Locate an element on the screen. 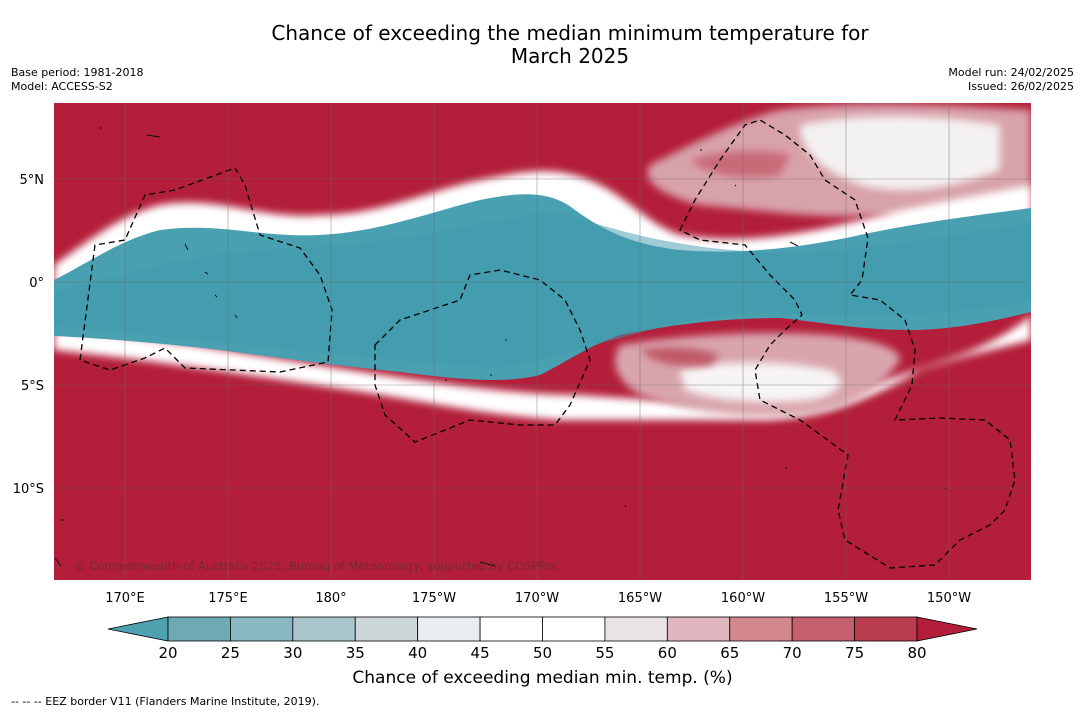 Image resolution: width=1085 pixels, height=713 pixels. colorbar-tick-label: 55 is located at coordinates (604, 653).